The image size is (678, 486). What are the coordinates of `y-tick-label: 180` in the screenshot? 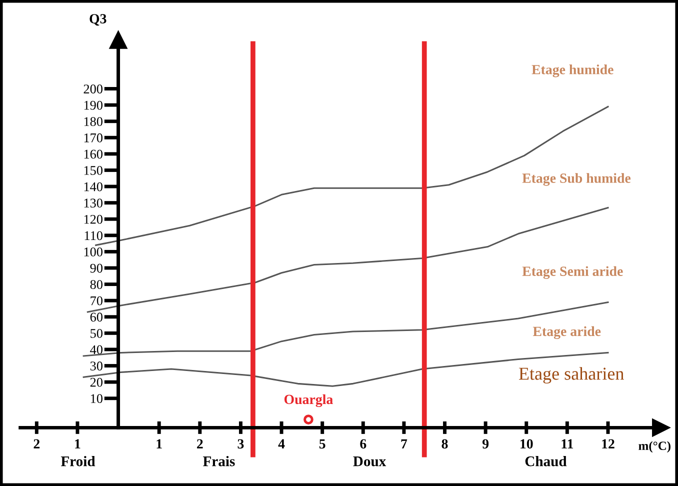 It's located at (93, 121).